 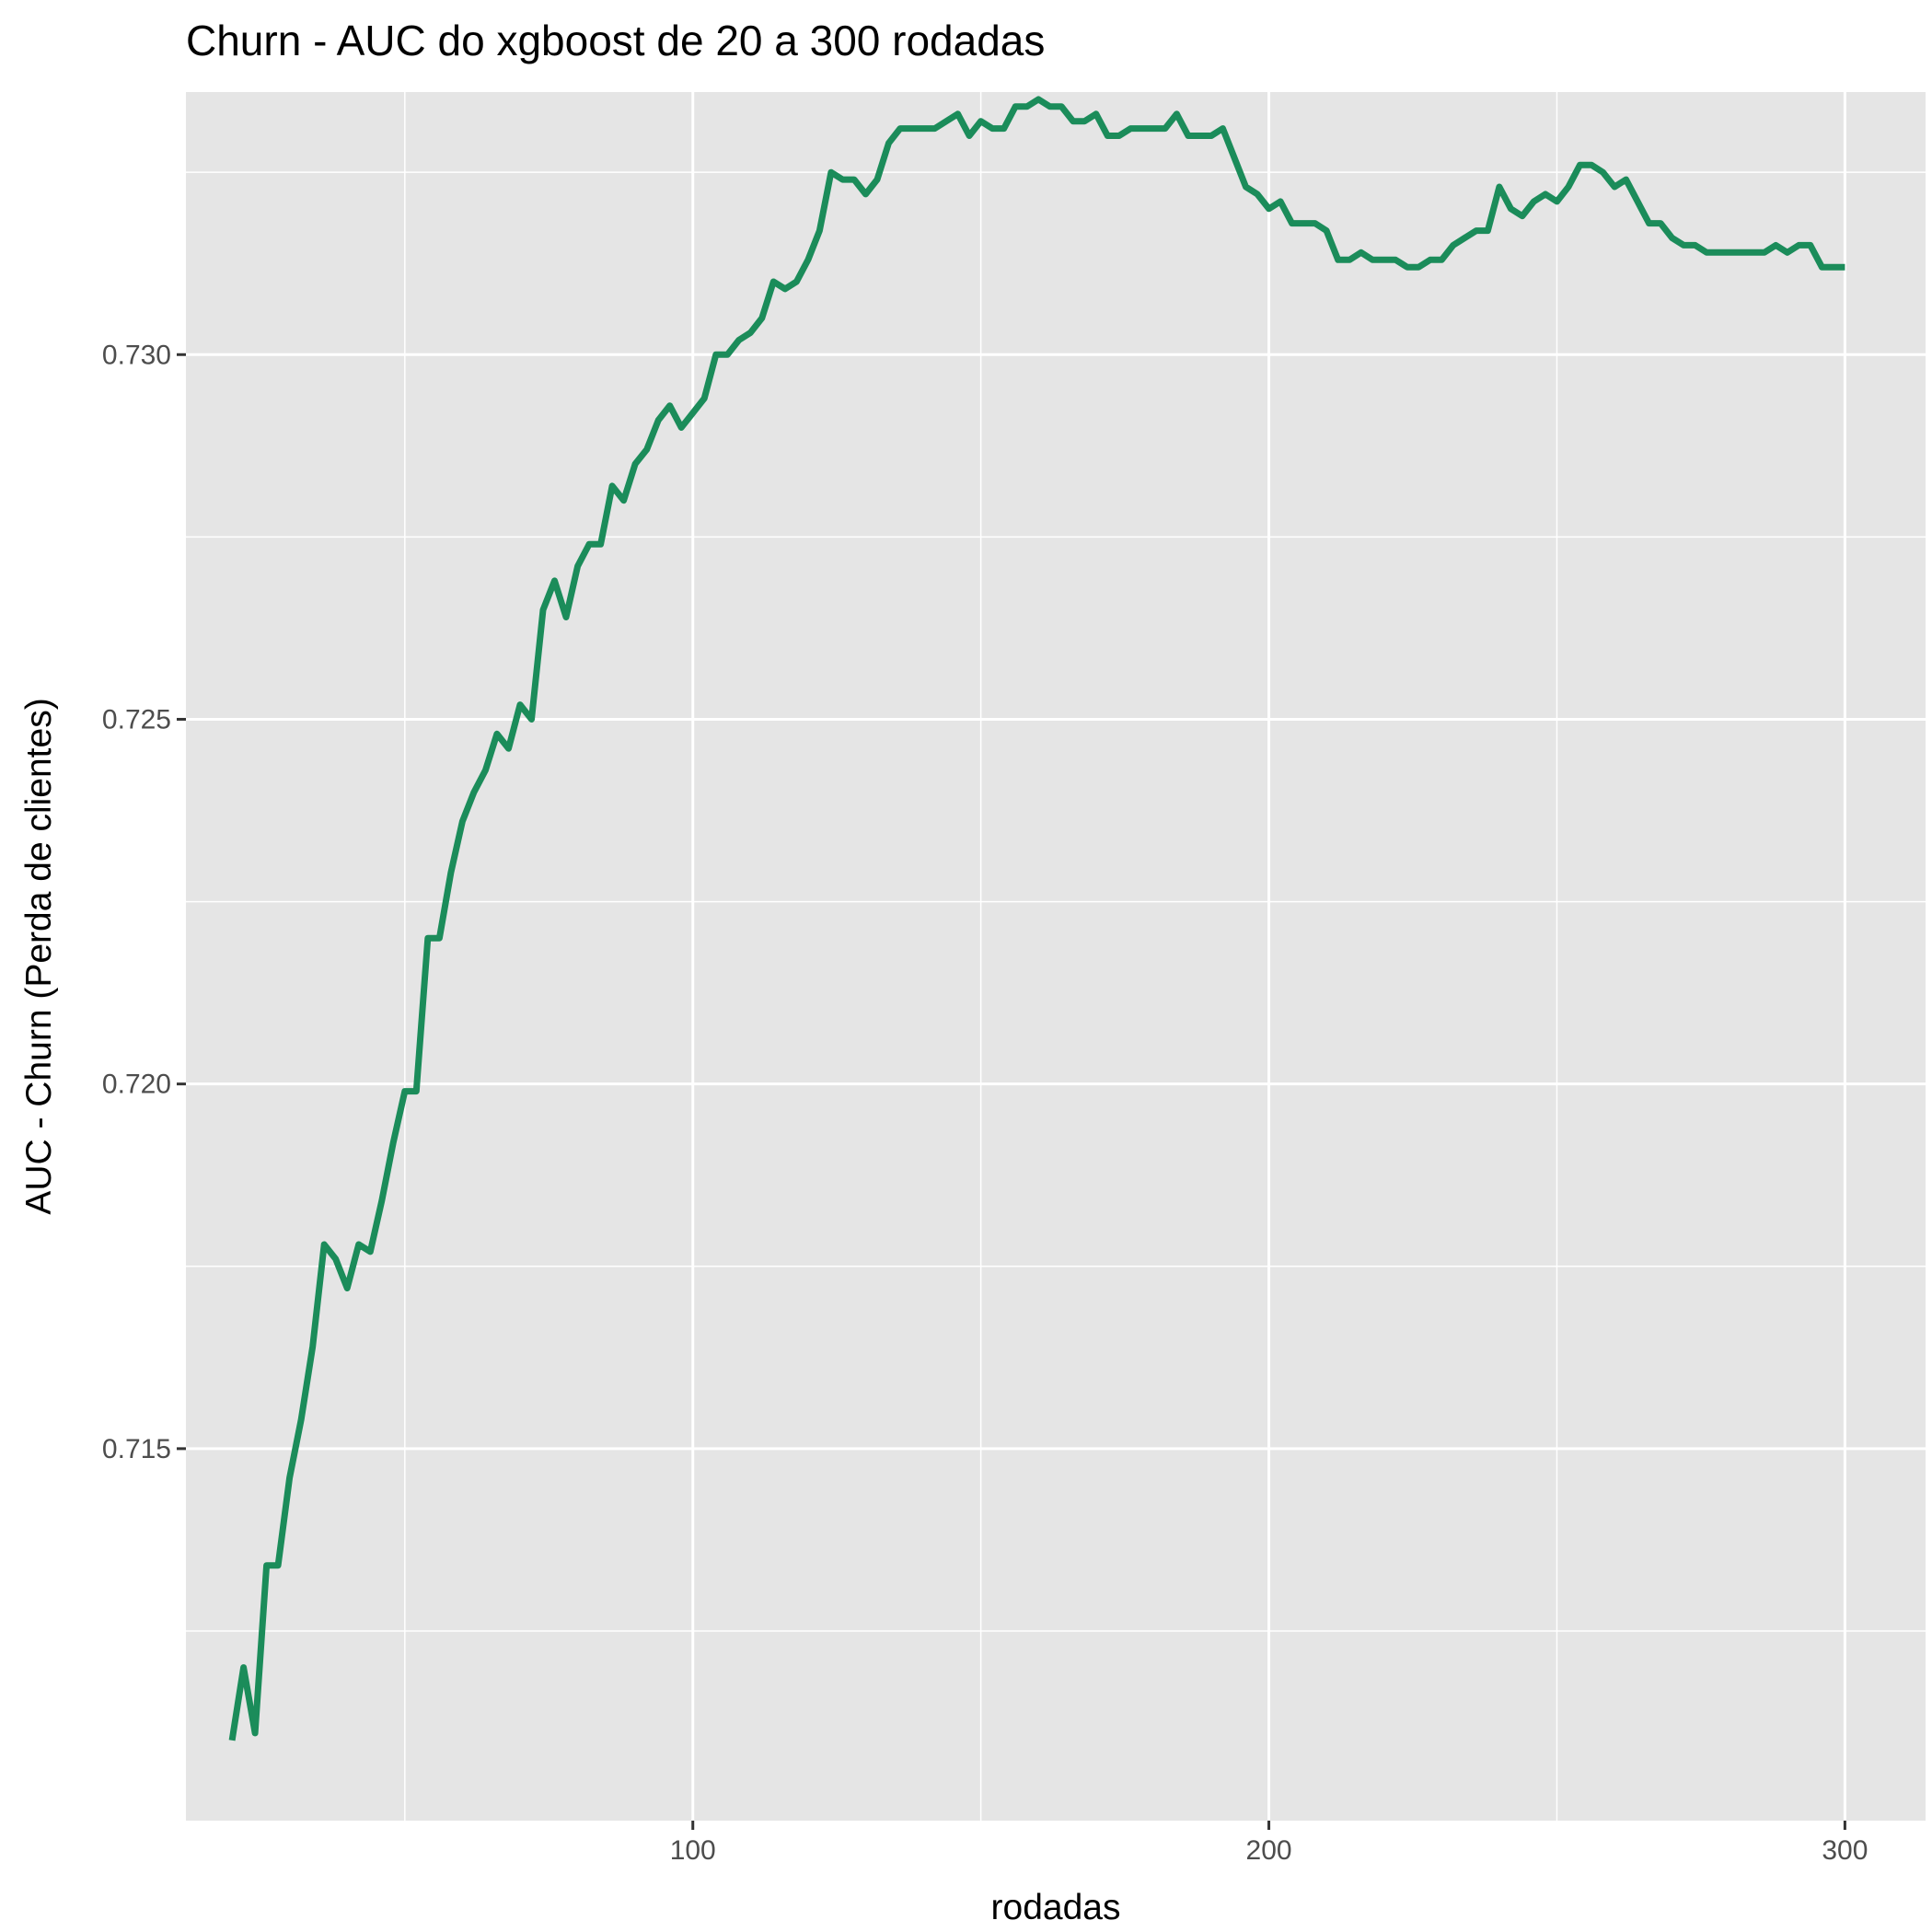 What do you see at coordinates (137, 355) in the screenshot?
I see `y-tick-label: 0.730` at bounding box center [137, 355].